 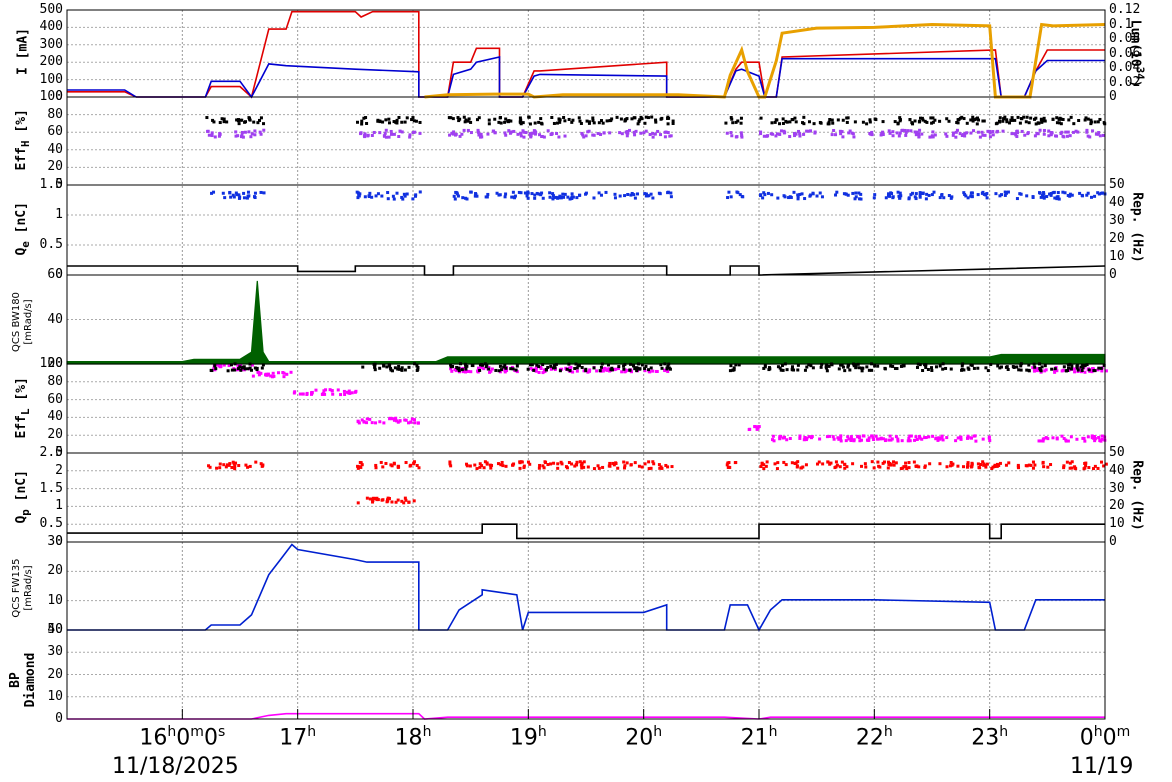 I want to click on y-tick-label: 0, so click(x=59, y=718).